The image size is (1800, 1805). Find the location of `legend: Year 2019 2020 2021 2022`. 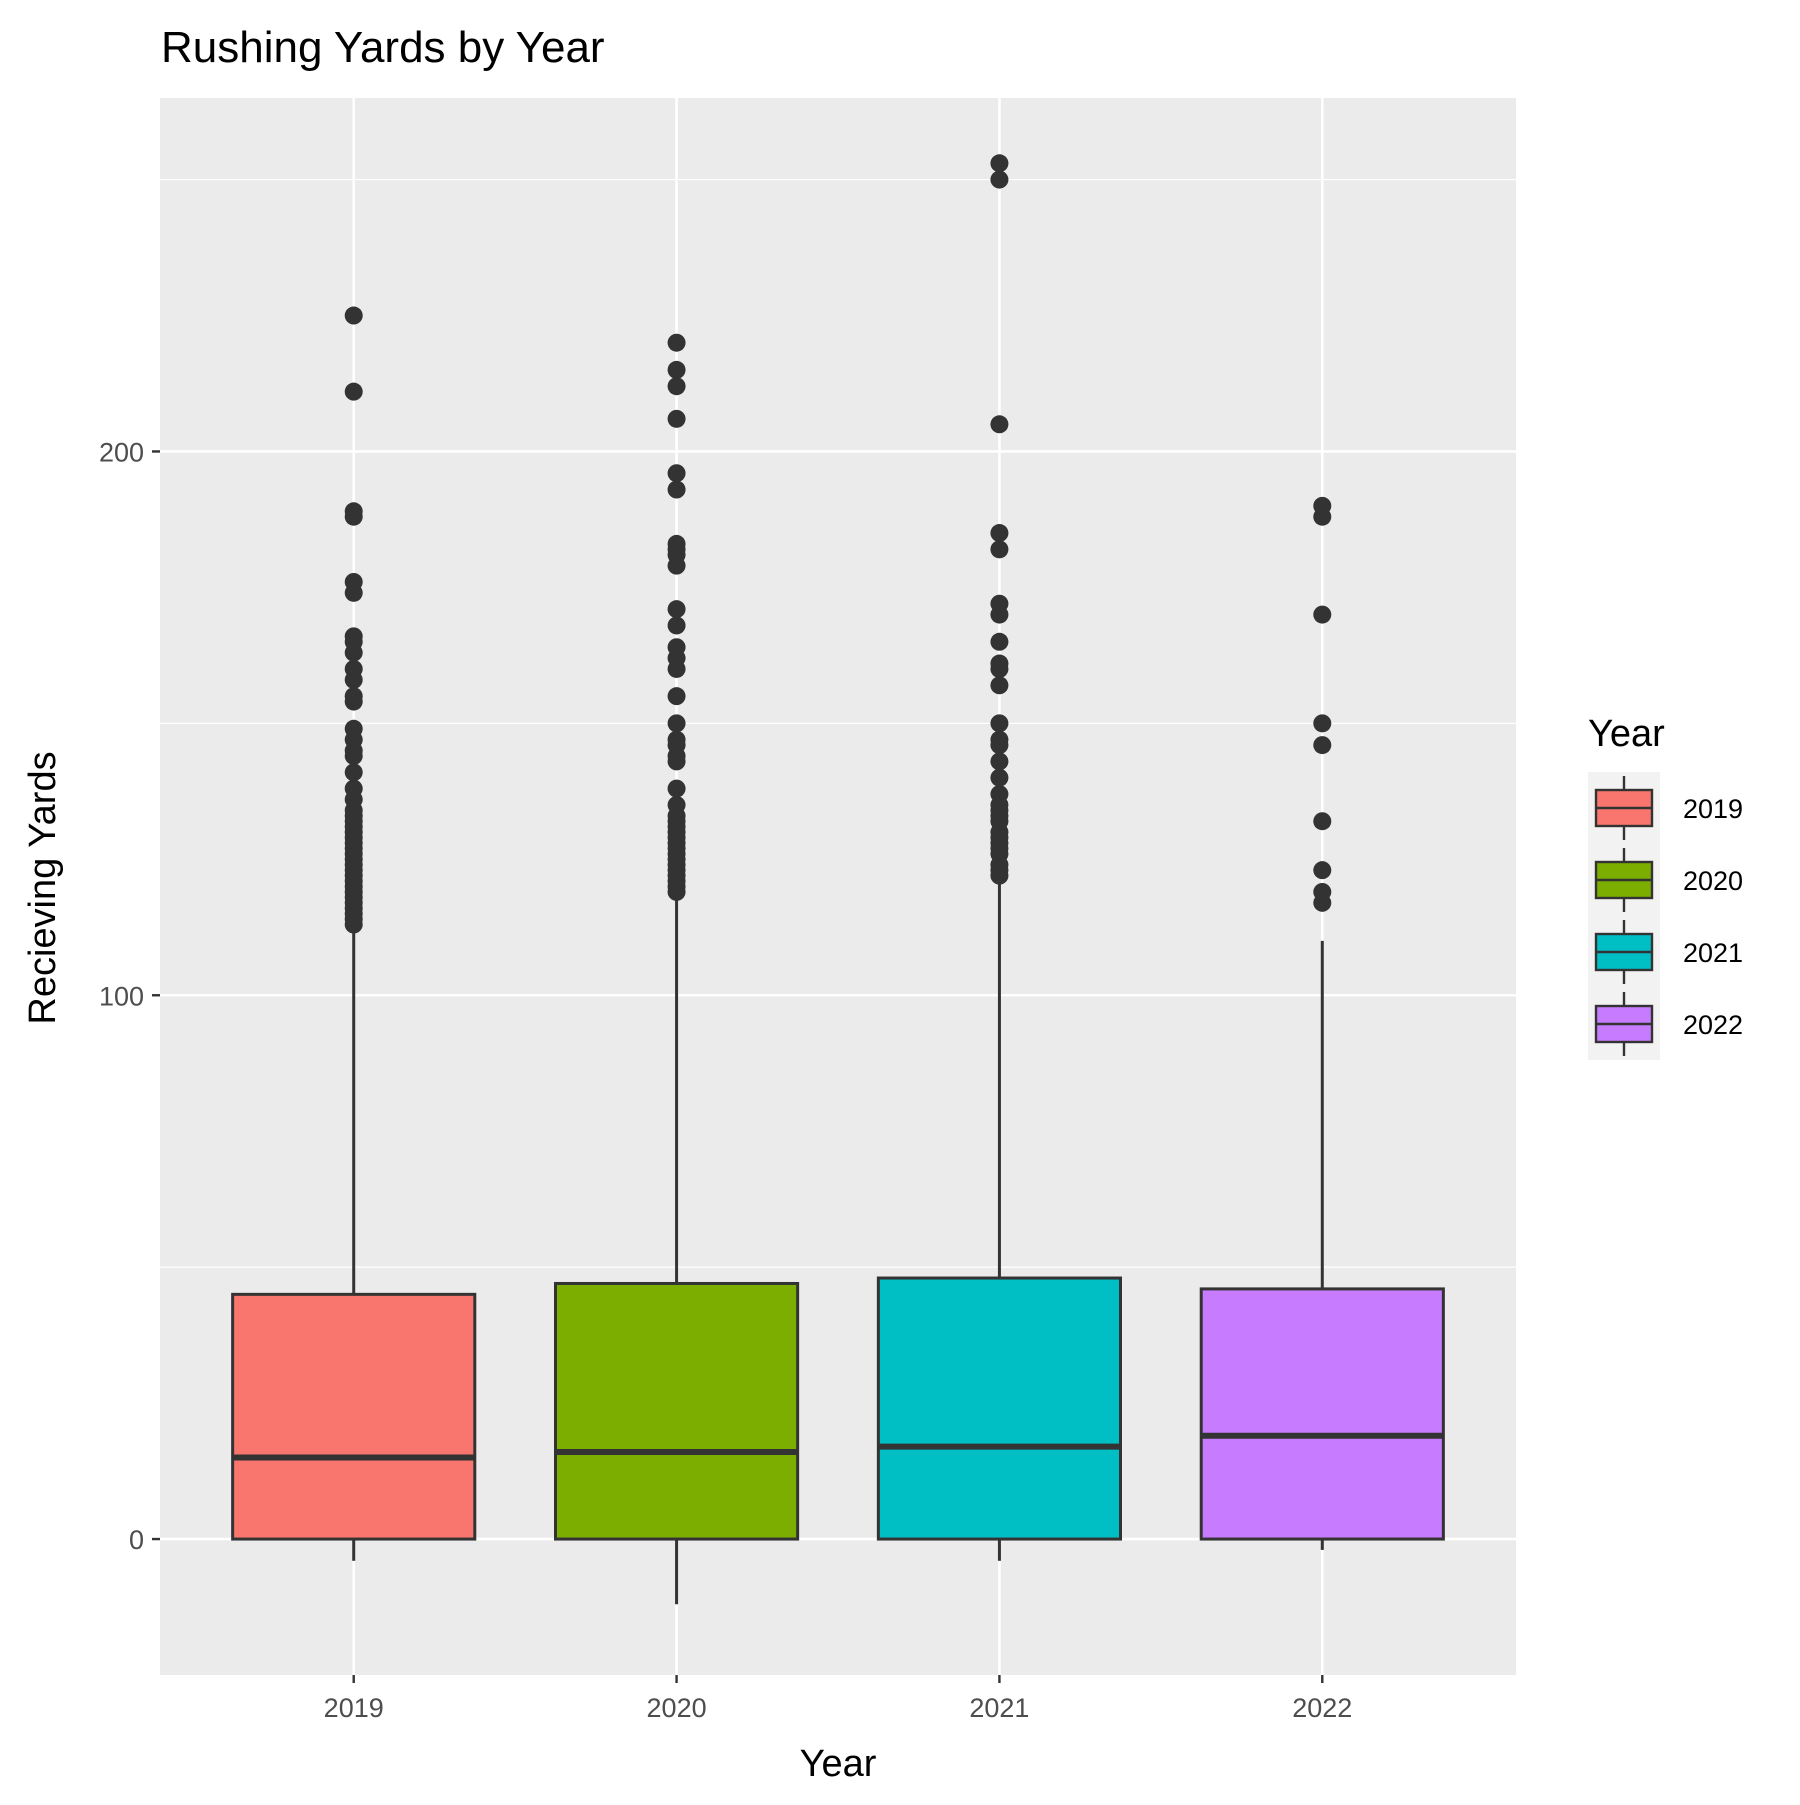

legend: Year 2019 2020 2021 2022 is located at coordinates (1665, 886).